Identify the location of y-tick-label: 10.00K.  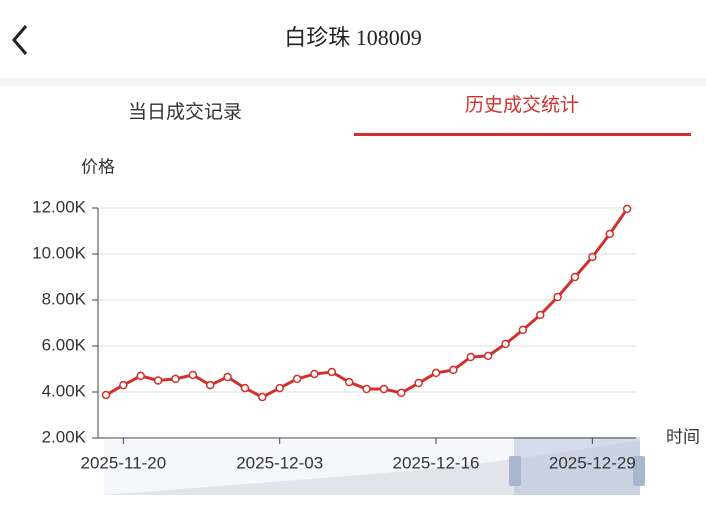
(59, 252).